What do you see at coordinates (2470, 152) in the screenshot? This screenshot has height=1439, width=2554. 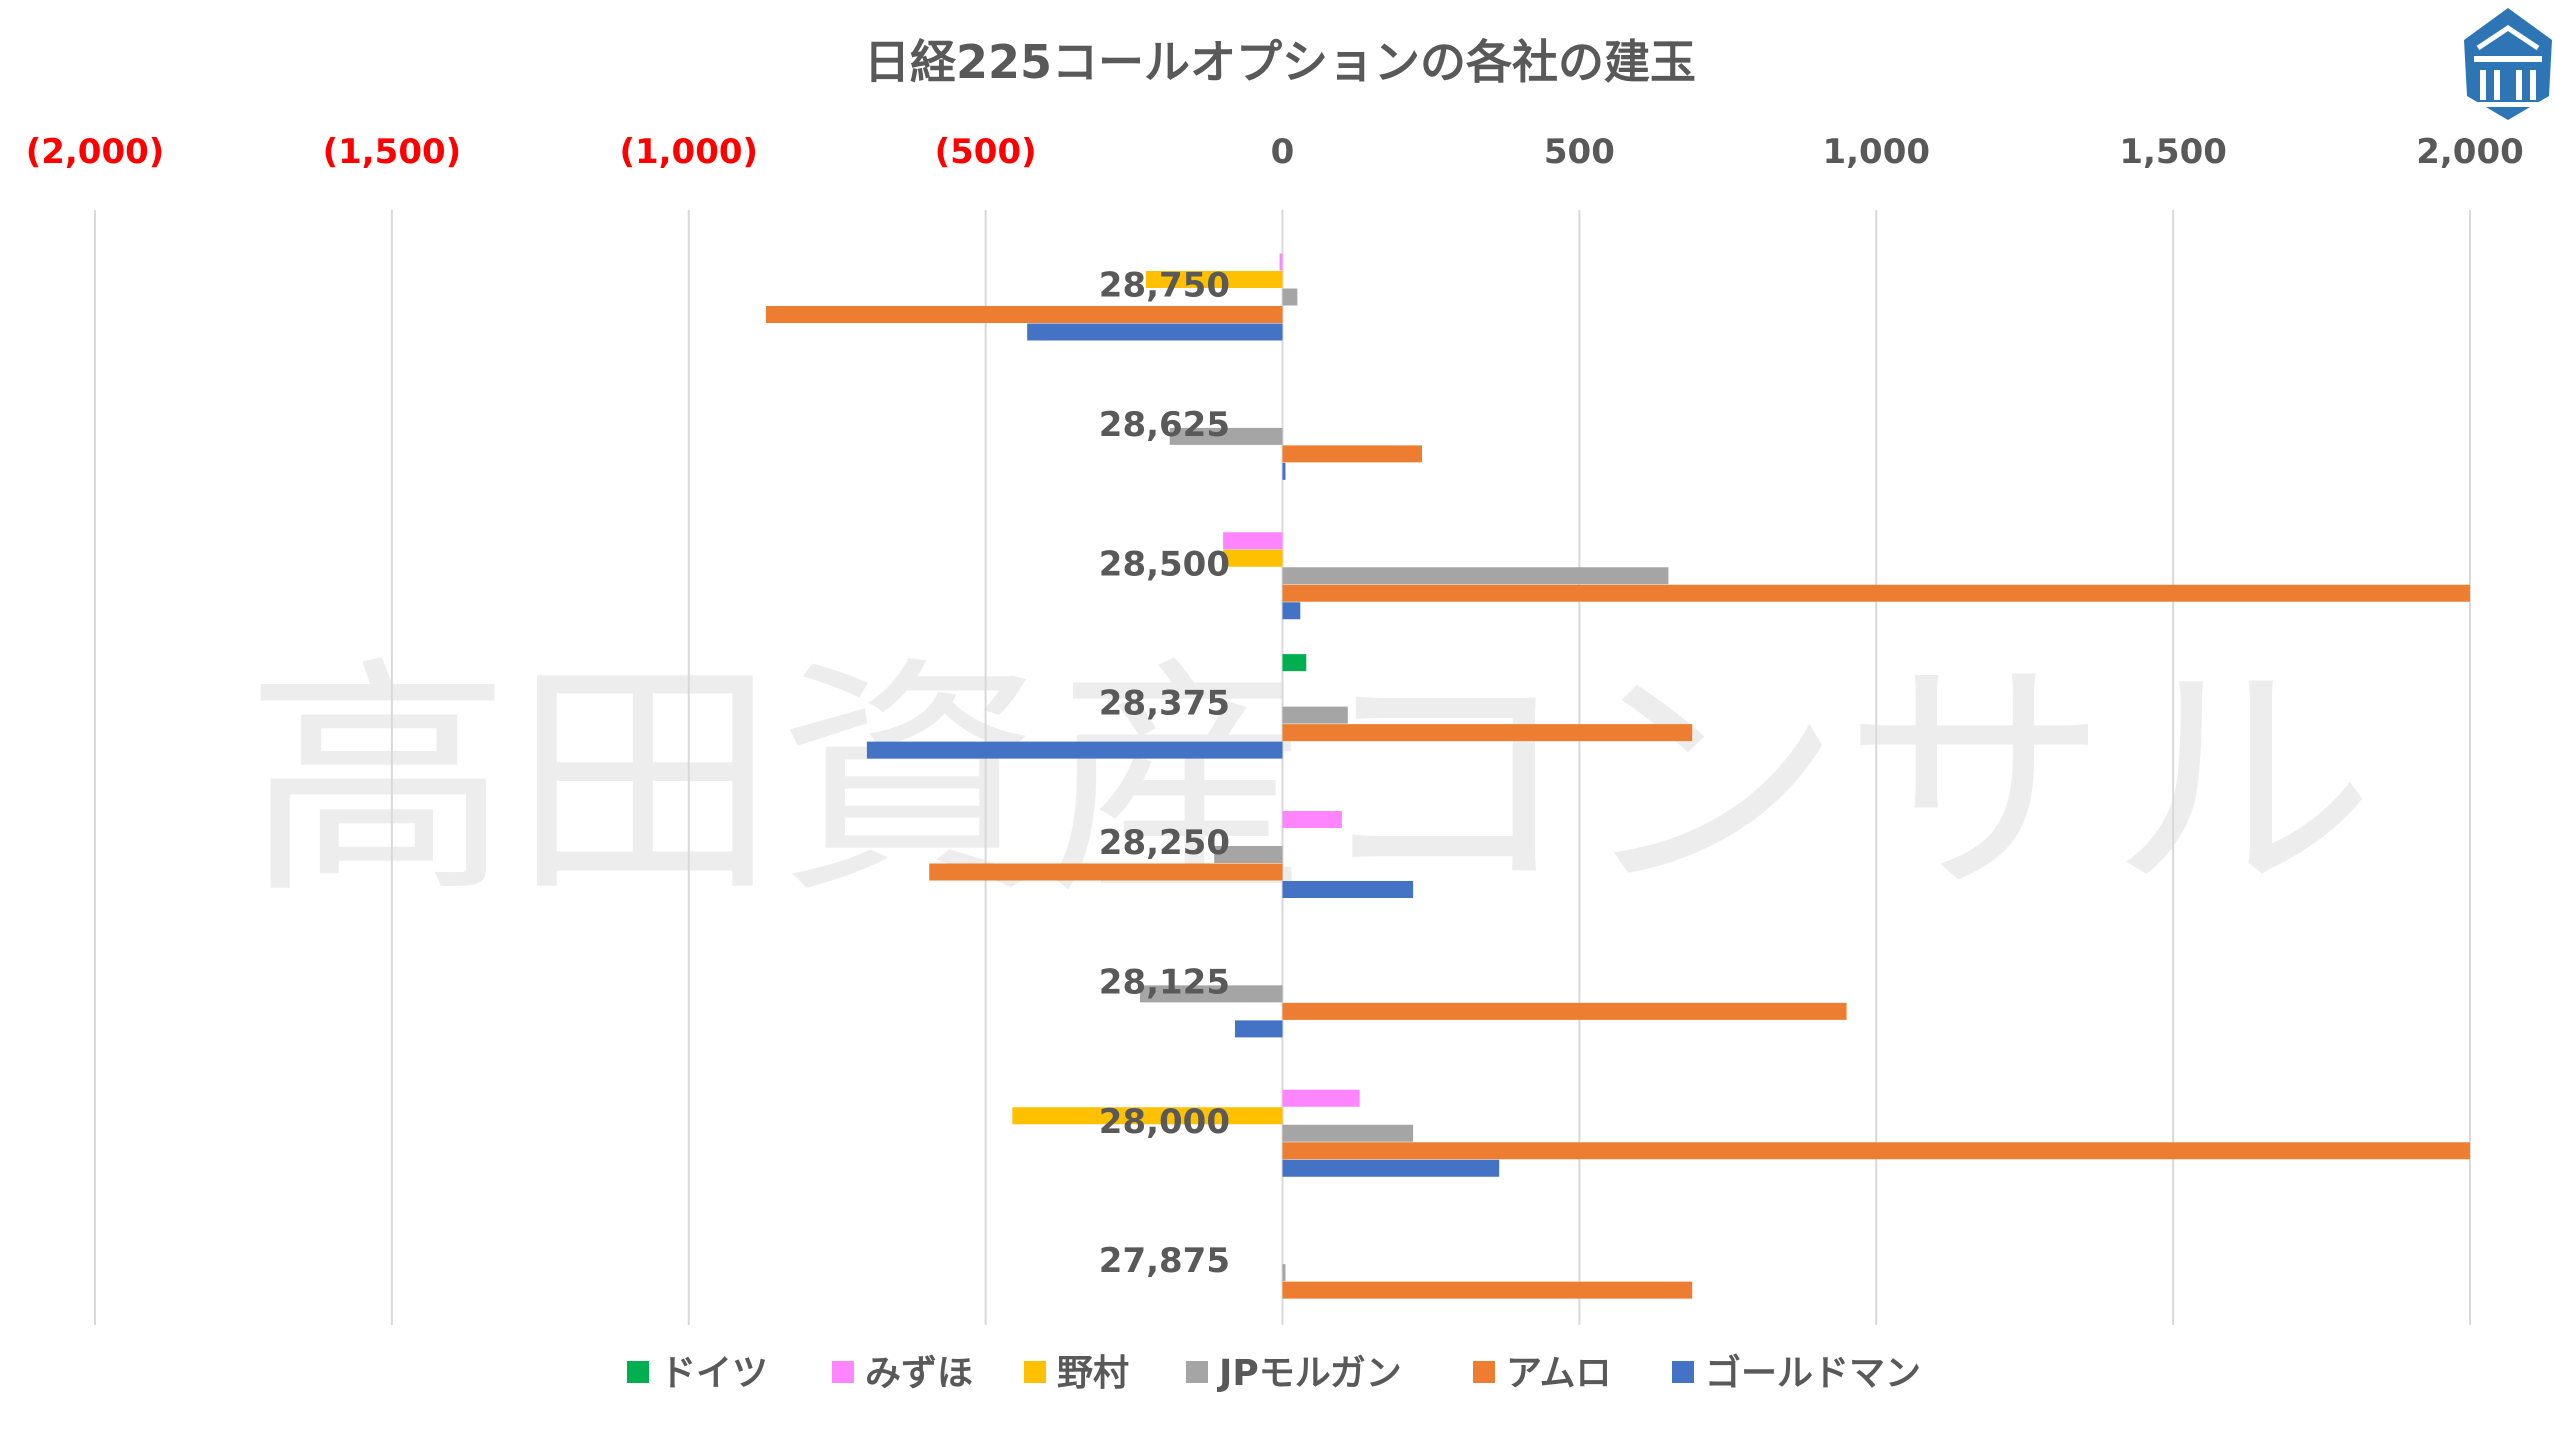 I see `x-tick-label: 2,000` at bounding box center [2470, 152].